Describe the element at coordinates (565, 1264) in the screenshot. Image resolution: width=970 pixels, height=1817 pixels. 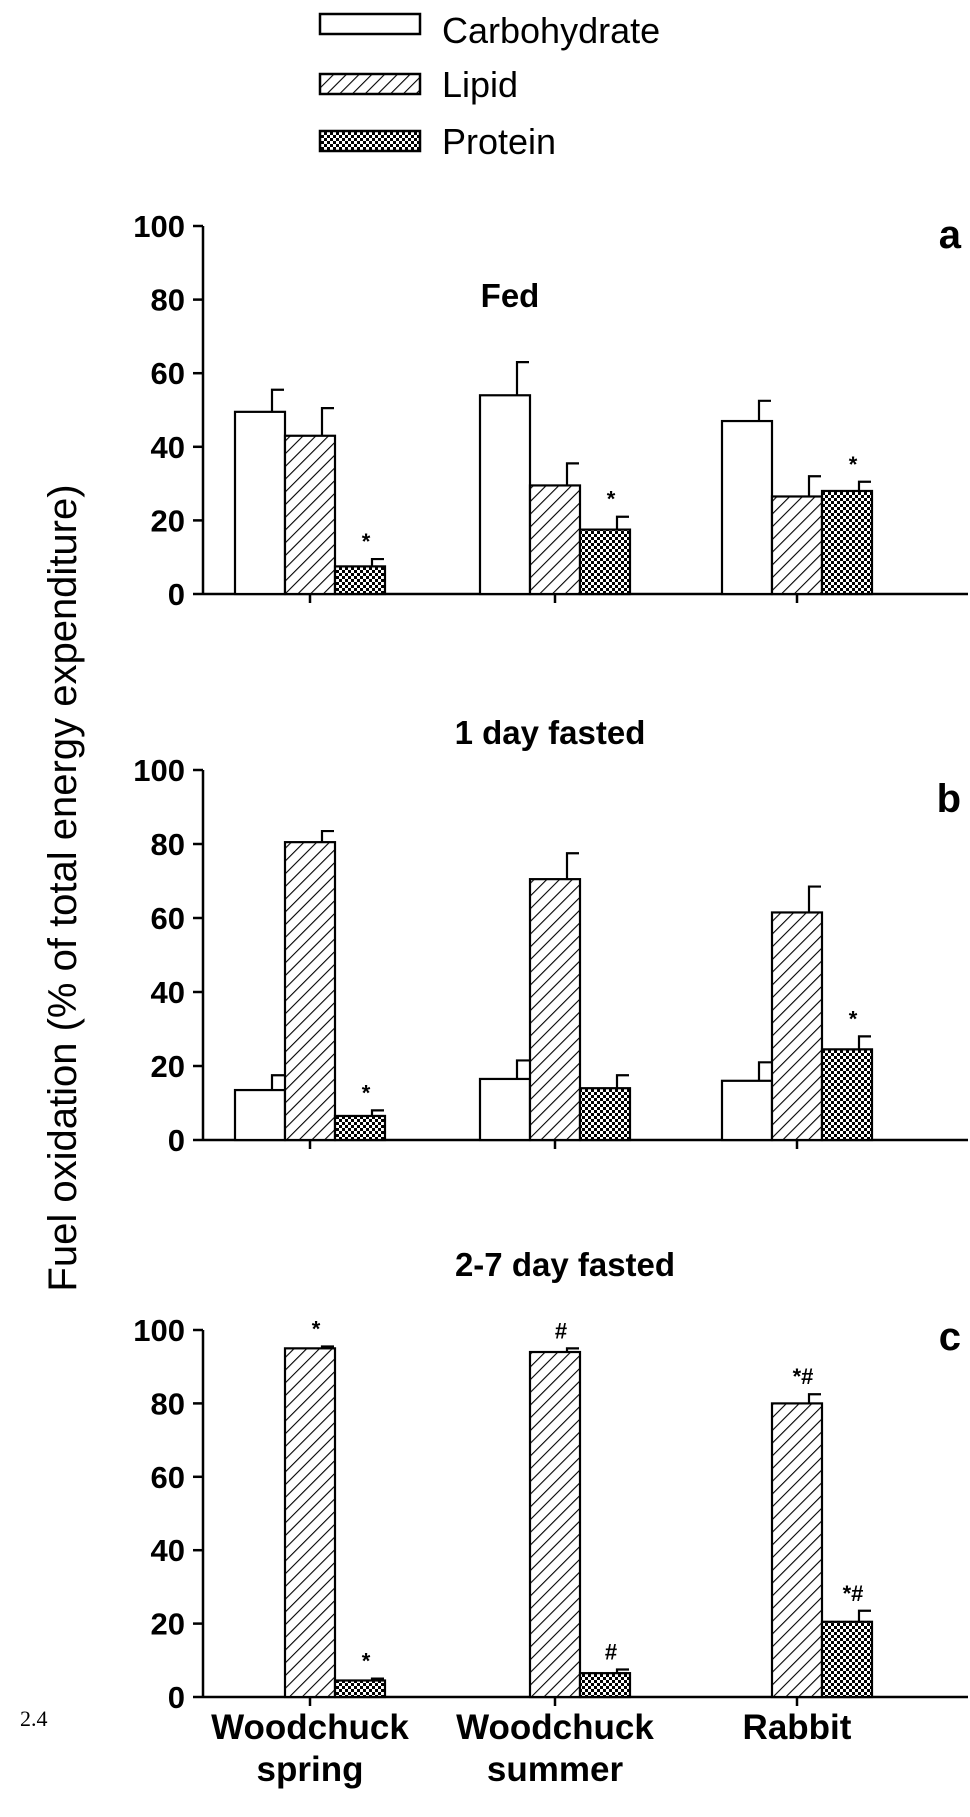
I see `panel-c-title: 2-7 day fasted` at that location.